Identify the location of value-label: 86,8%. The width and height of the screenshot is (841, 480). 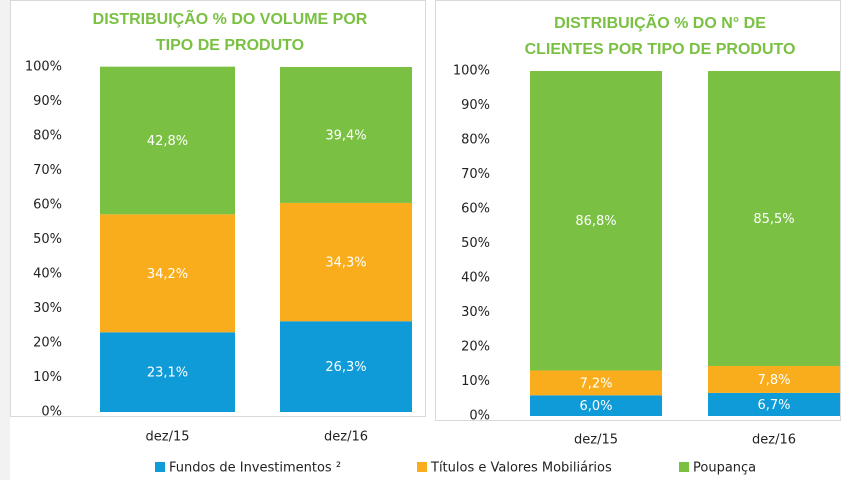
(595, 221).